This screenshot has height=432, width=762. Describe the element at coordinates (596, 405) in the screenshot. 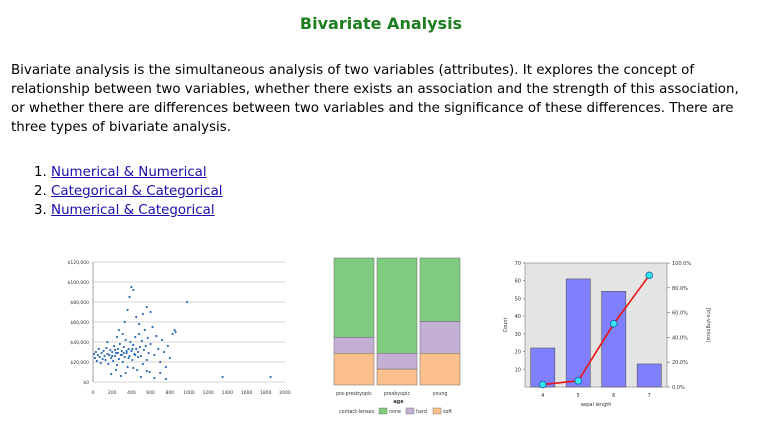

I see `x-axis-label: sepal length` at that location.